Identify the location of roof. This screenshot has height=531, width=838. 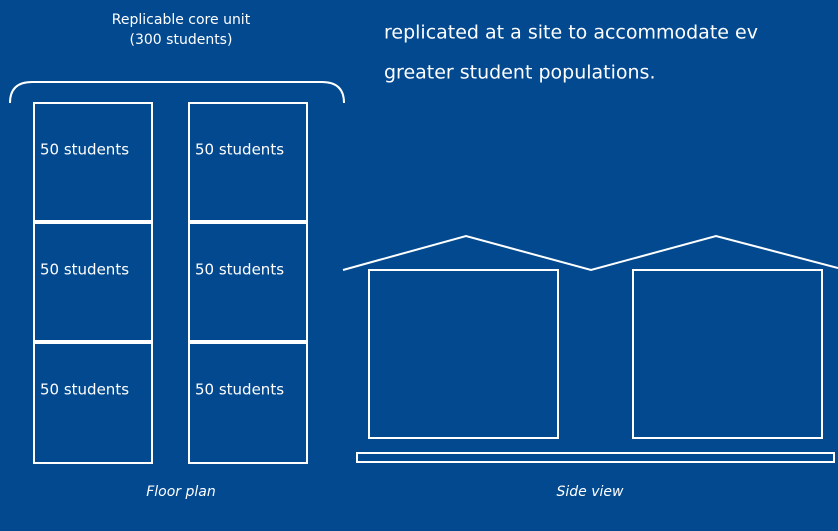
(590, 253).